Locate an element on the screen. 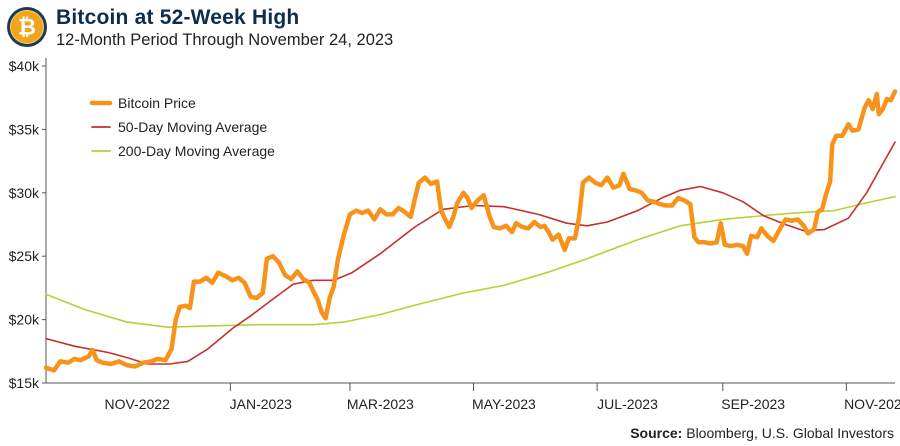 This screenshot has width=900, height=446. y-tick-label: $40k is located at coordinates (24, 66).